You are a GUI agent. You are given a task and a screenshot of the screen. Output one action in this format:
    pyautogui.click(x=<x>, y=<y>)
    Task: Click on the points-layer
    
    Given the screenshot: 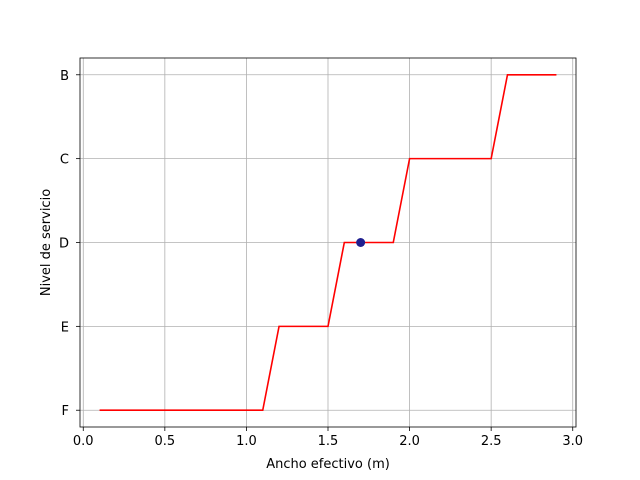 What is the action you would take?
    pyautogui.click(x=361, y=242)
    